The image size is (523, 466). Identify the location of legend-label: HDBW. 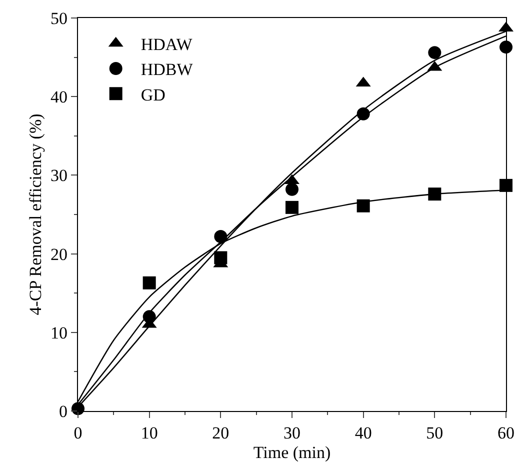
(167, 70).